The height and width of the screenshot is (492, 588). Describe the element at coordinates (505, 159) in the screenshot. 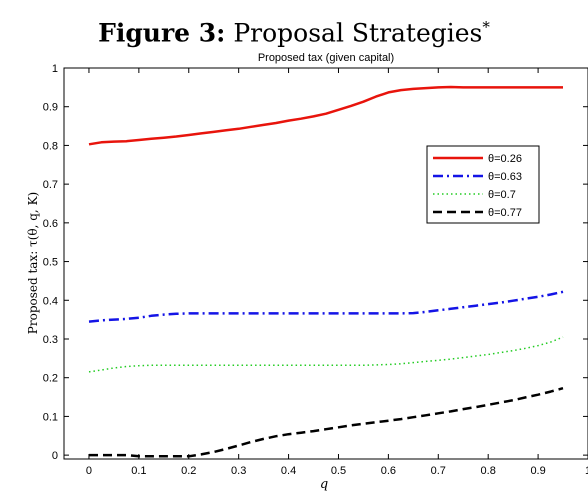

I see `legend-label-1: θ=0.26` at that location.